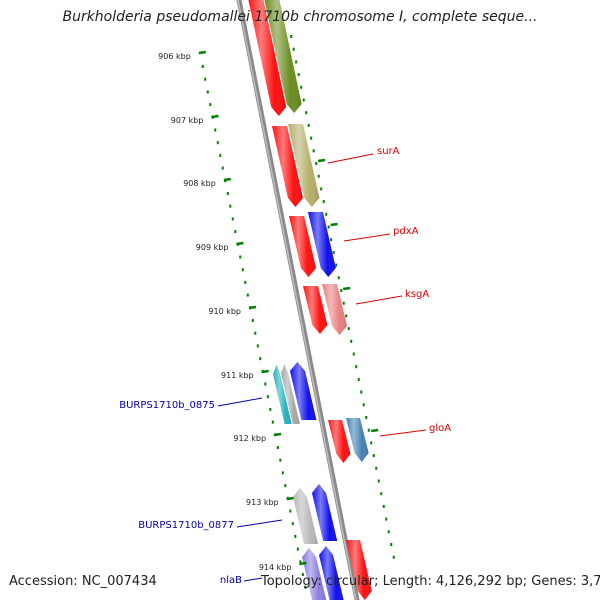 This screenshot has height=600, width=600. What do you see at coordinates (417, 294) in the screenshot?
I see `gene-label: ksgA` at bounding box center [417, 294].